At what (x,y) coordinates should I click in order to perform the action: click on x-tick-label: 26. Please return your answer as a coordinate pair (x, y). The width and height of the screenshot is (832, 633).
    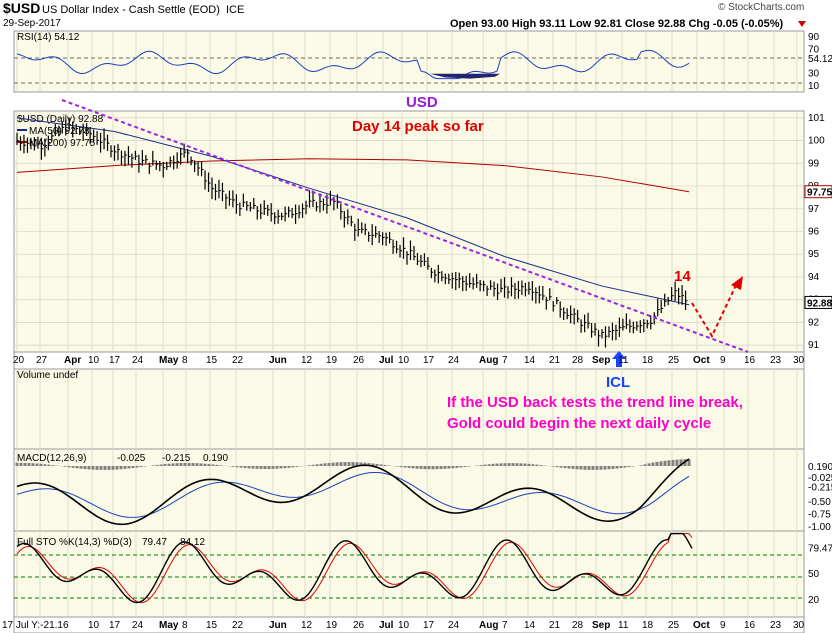
    Looking at the image, I should click on (359, 360).